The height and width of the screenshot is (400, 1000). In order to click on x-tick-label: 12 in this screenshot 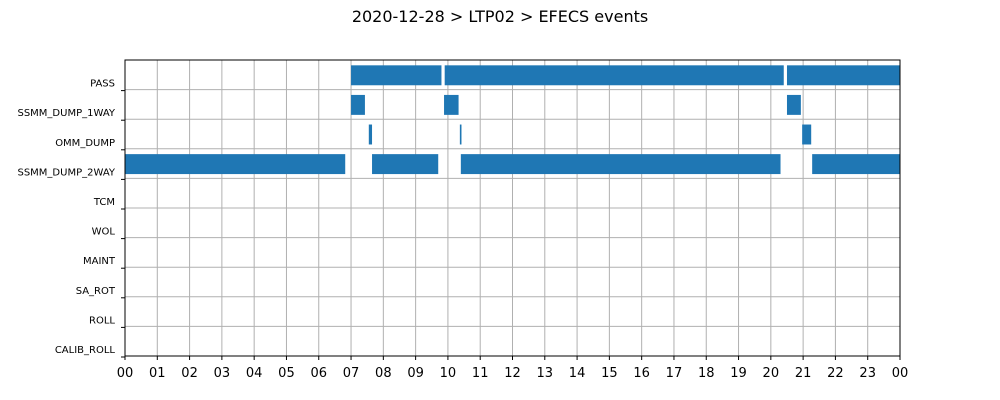, I will do `click(512, 373)`.